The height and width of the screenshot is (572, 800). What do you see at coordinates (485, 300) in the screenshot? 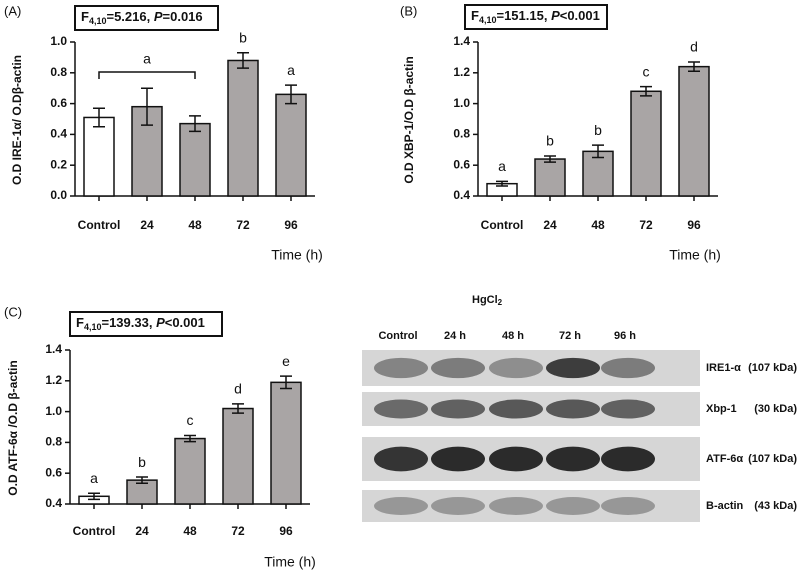
I see `blot-title-main: HgCl` at bounding box center [485, 300].